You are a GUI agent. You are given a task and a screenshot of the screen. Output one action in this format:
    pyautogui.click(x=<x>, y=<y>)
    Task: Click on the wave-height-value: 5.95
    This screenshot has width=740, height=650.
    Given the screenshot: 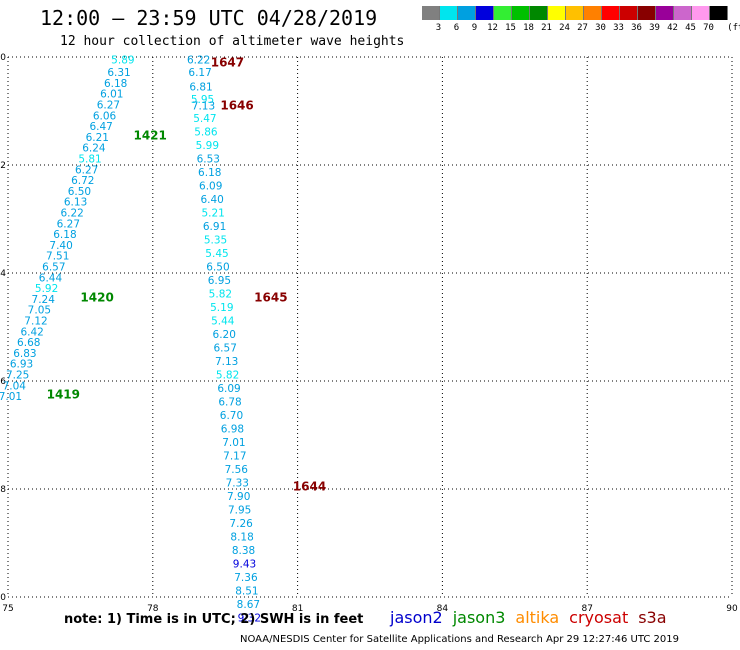 What is the action you would take?
    pyautogui.click(x=202, y=100)
    